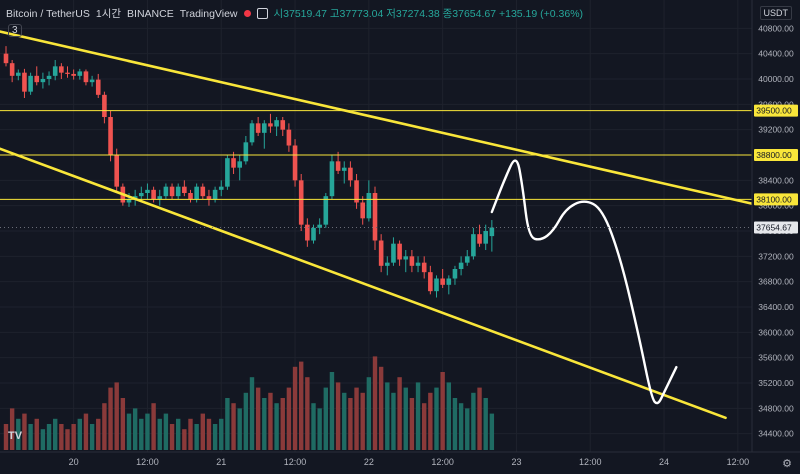  What do you see at coordinates (776, 358) in the screenshot?
I see `y-tick-label: 35600.00` at bounding box center [776, 358].